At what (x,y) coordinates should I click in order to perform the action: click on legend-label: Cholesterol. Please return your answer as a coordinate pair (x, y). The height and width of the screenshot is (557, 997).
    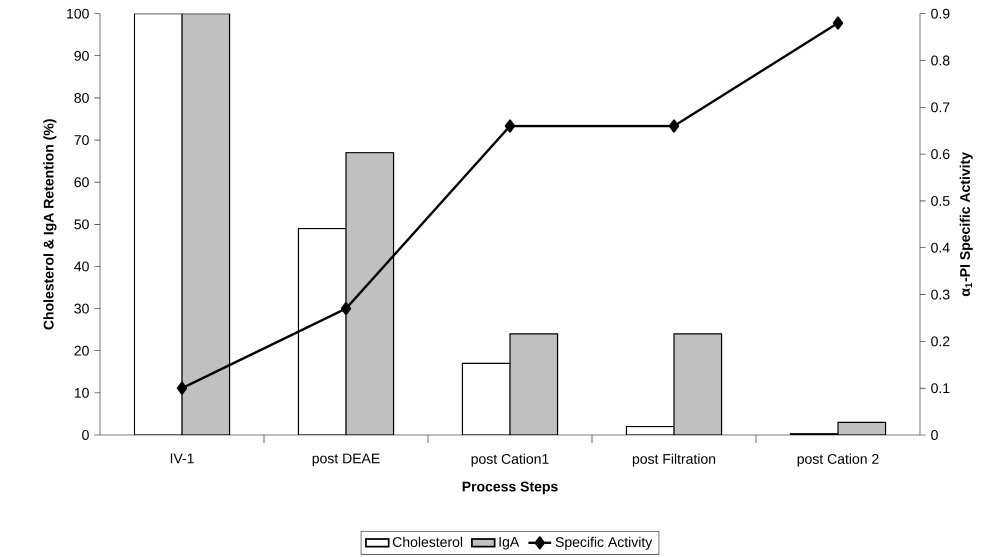
    Looking at the image, I should click on (427, 542).